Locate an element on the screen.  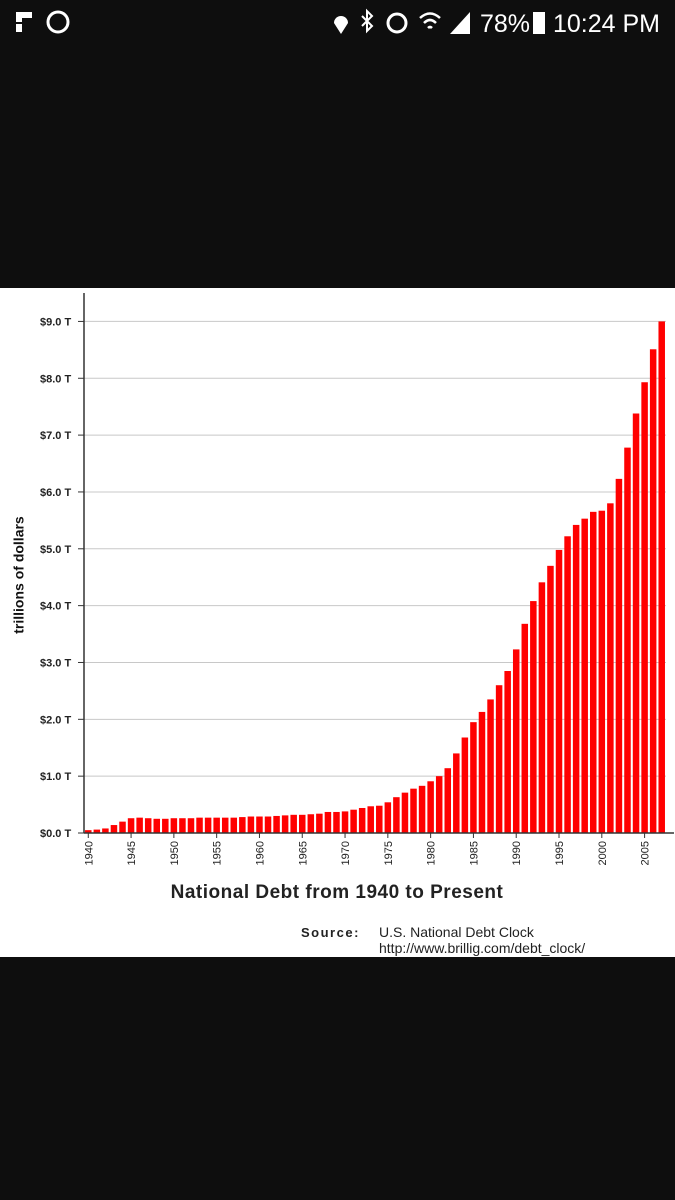
source-url: http://www.brillig.com/debt_clock/ is located at coordinates (482, 948).